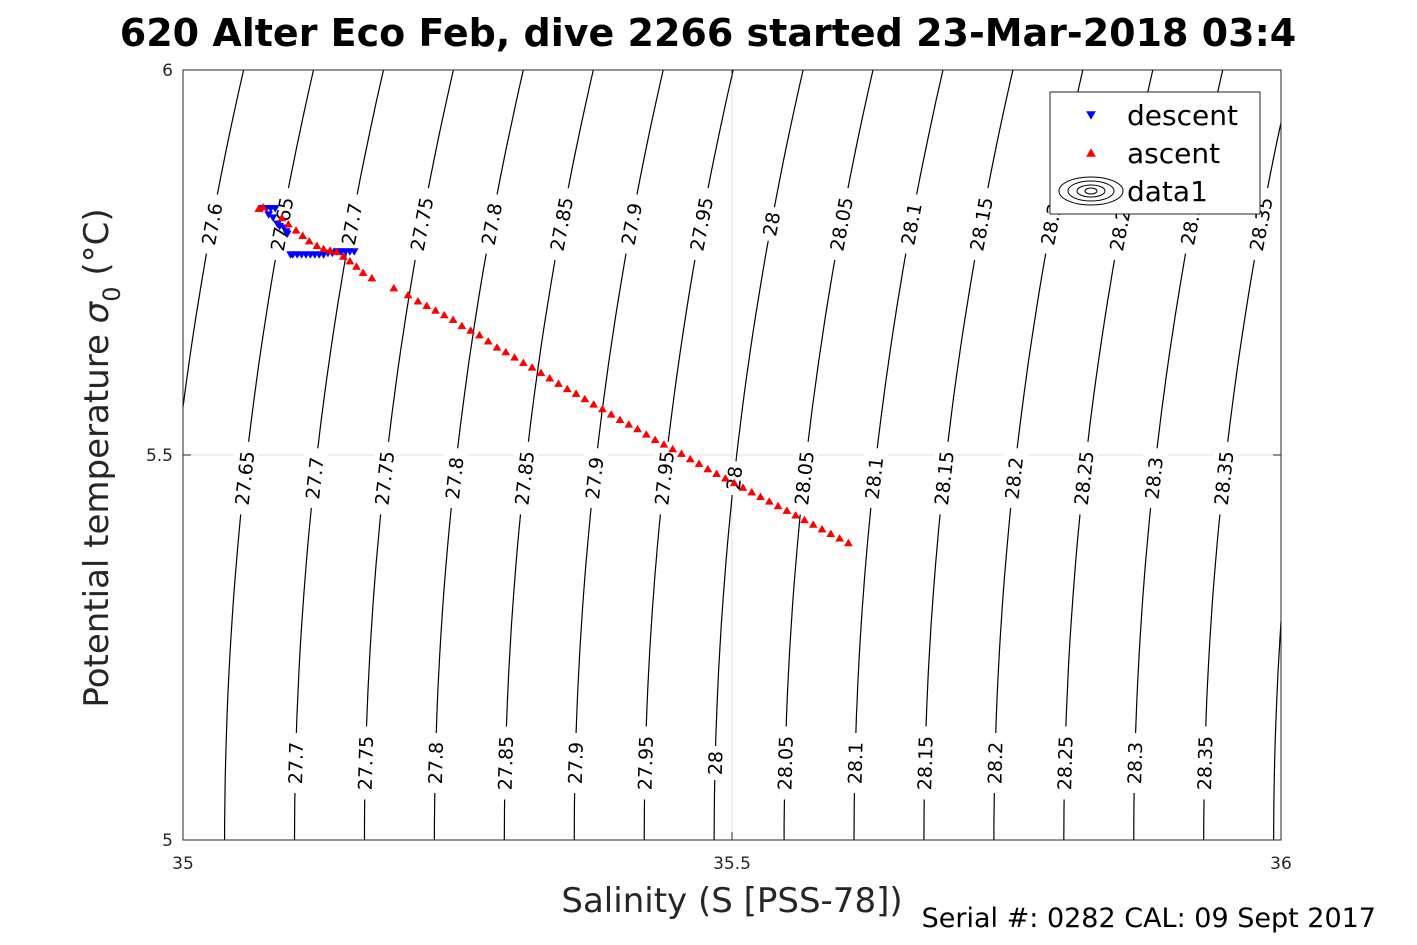 Image resolution: width=1417 pixels, height=945 pixels. Describe the element at coordinates (211, 224) in the screenshot. I see `contour-label: 27.6` at that location.